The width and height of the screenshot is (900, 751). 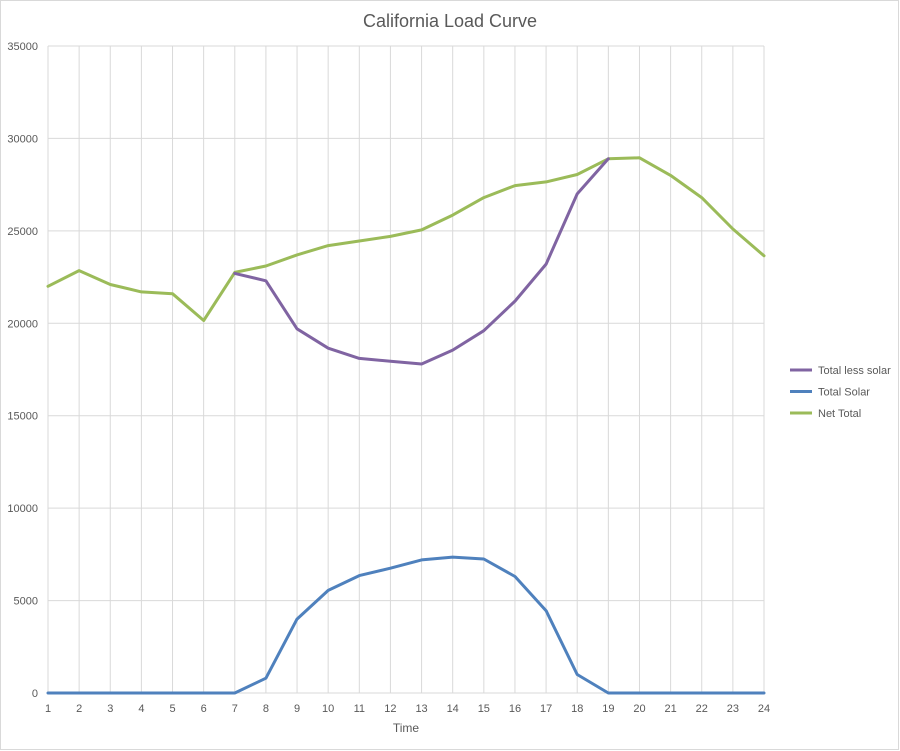 I want to click on chart-title: California Load Curve, so click(x=450, y=21).